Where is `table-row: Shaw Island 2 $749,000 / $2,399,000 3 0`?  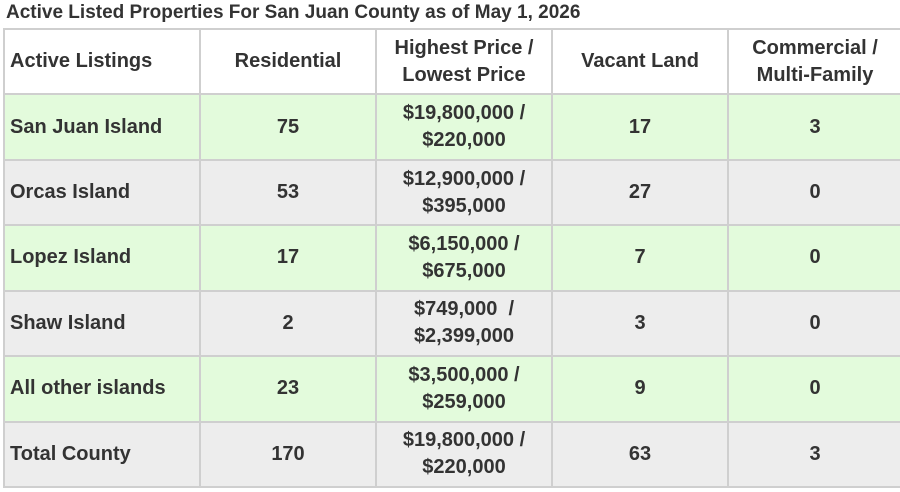 table-row: Shaw Island 2 $749,000 / $2,399,000 3 0 is located at coordinates (452, 323).